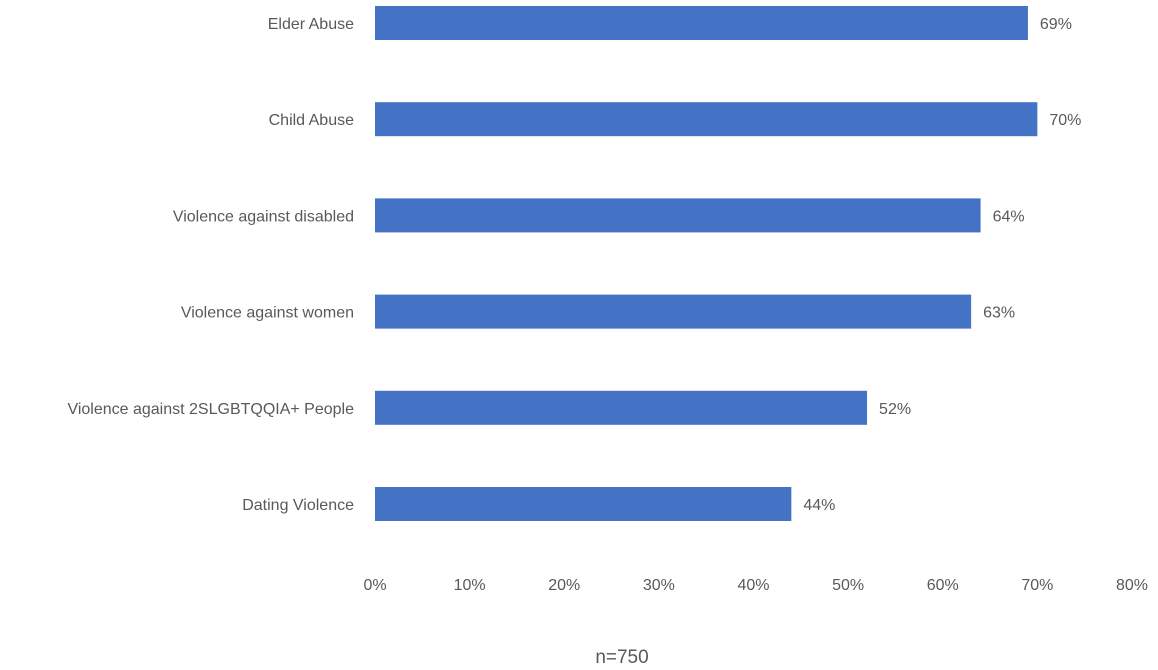 The width and height of the screenshot is (1158, 670). What do you see at coordinates (470, 585) in the screenshot?
I see `x-tick-label: 10%` at bounding box center [470, 585].